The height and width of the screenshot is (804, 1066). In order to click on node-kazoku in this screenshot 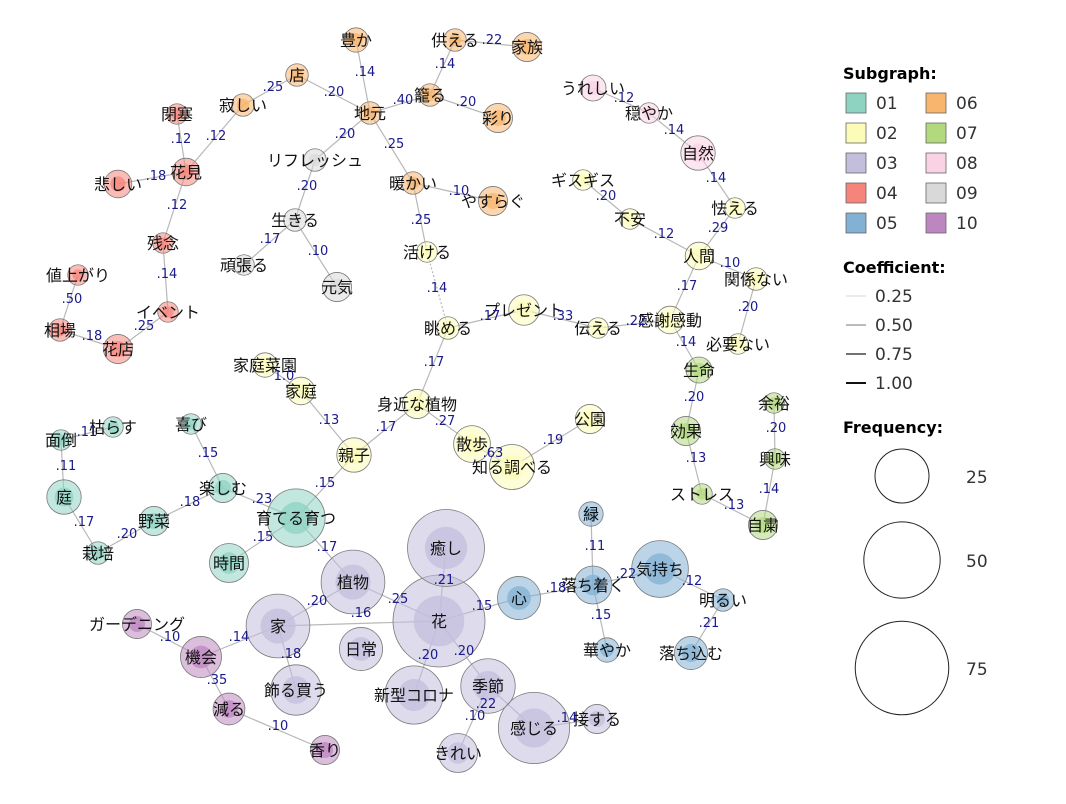, I will do `click(527, 47)`.